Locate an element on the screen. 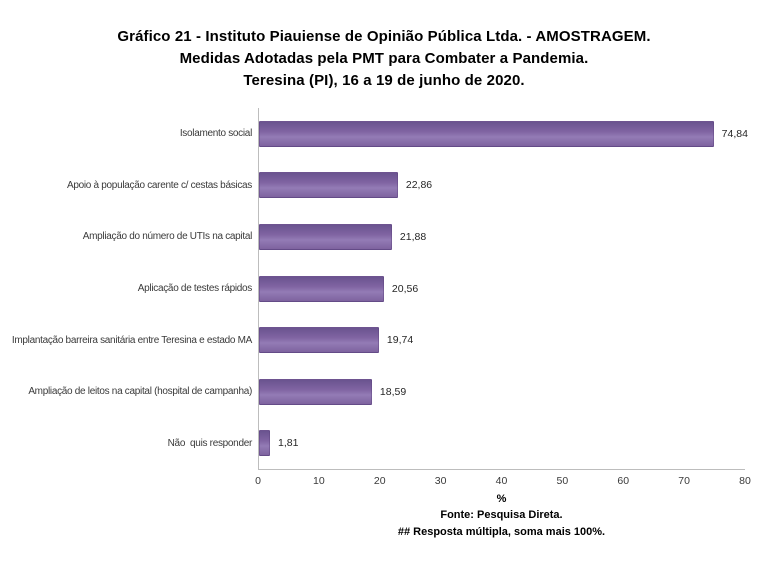 The height and width of the screenshot is (567, 768). value-label: 22,86 is located at coordinates (419, 185).